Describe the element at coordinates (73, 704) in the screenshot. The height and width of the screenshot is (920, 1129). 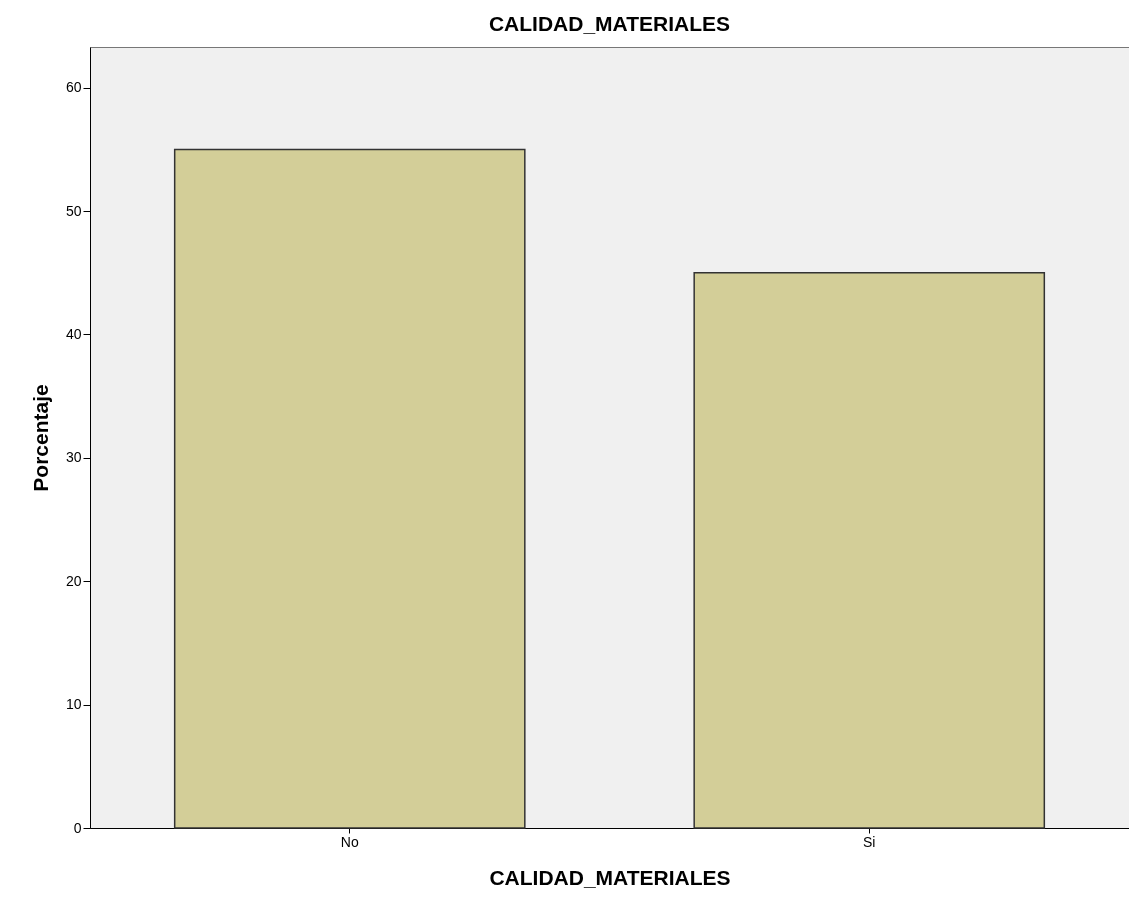
I see `y-tick-label: 10` at that location.